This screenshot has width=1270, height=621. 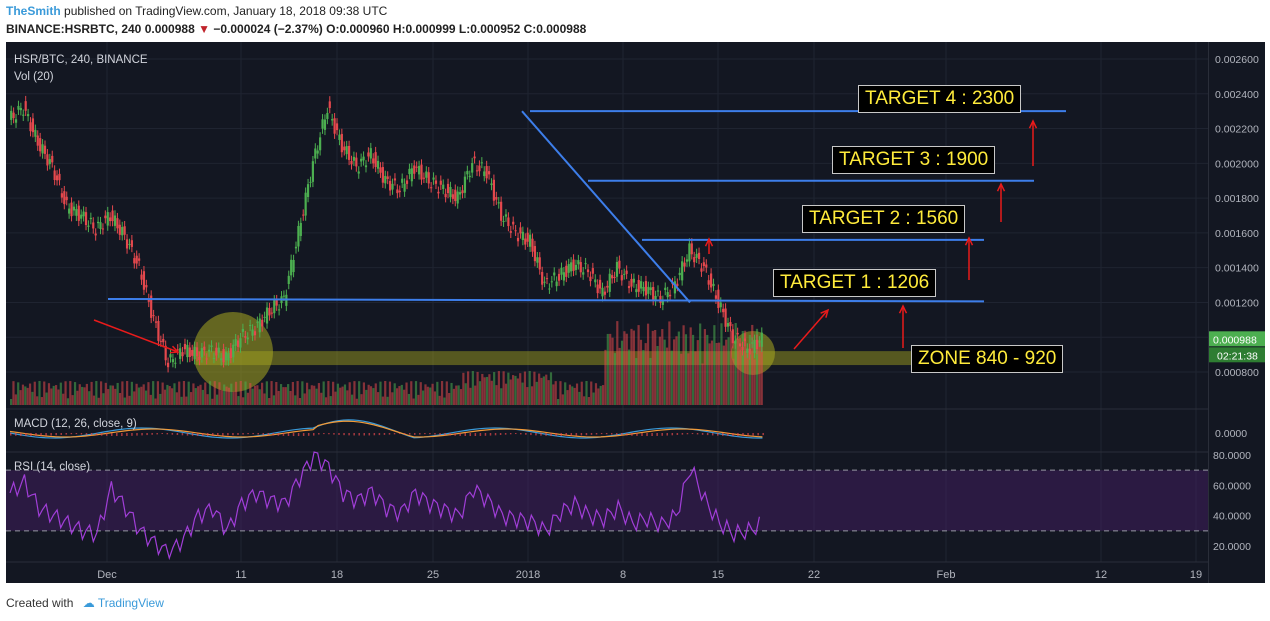 What do you see at coordinates (433, 575) in the screenshot?
I see `time-axis-label: 25` at bounding box center [433, 575].